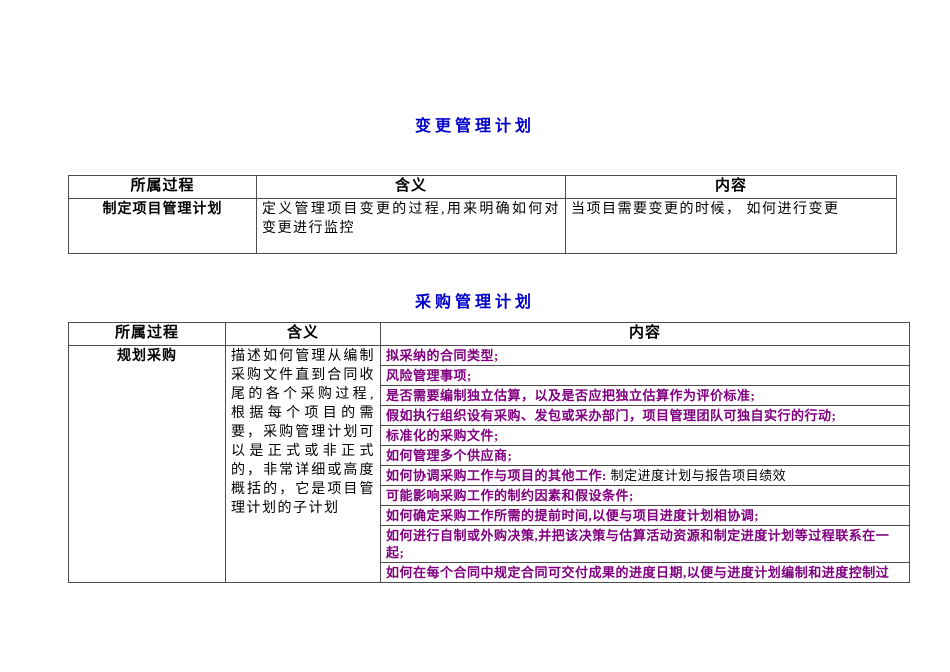 The image size is (950, 672). I want to click on content-row: 如何确定采购工作所需的提前时间,以便与项目进度计划相协调;, so click(489, 515).